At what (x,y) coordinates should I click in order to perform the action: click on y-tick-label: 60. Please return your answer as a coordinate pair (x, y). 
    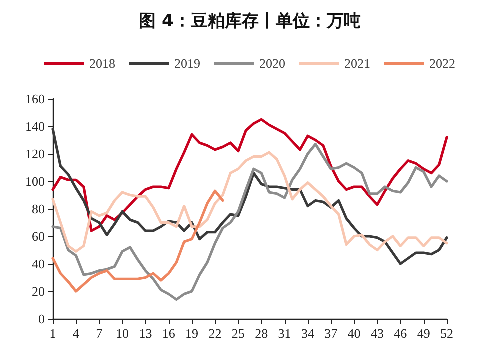
    Looking at the image, I should click on (38, 236).